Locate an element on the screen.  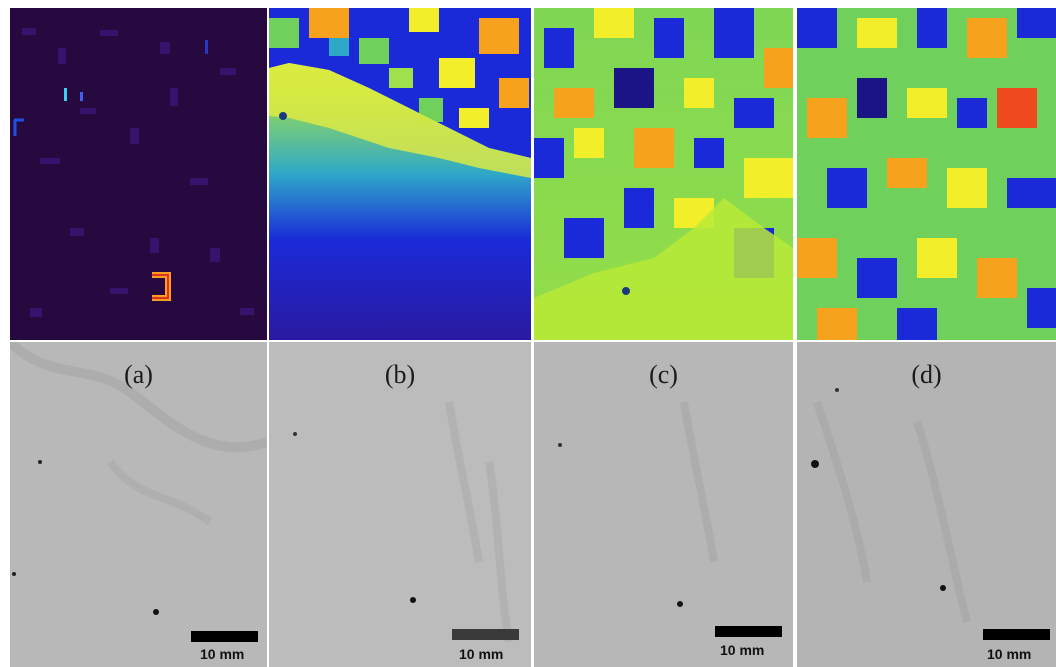
panel-label: (a) is located at coordinates (138, 374).